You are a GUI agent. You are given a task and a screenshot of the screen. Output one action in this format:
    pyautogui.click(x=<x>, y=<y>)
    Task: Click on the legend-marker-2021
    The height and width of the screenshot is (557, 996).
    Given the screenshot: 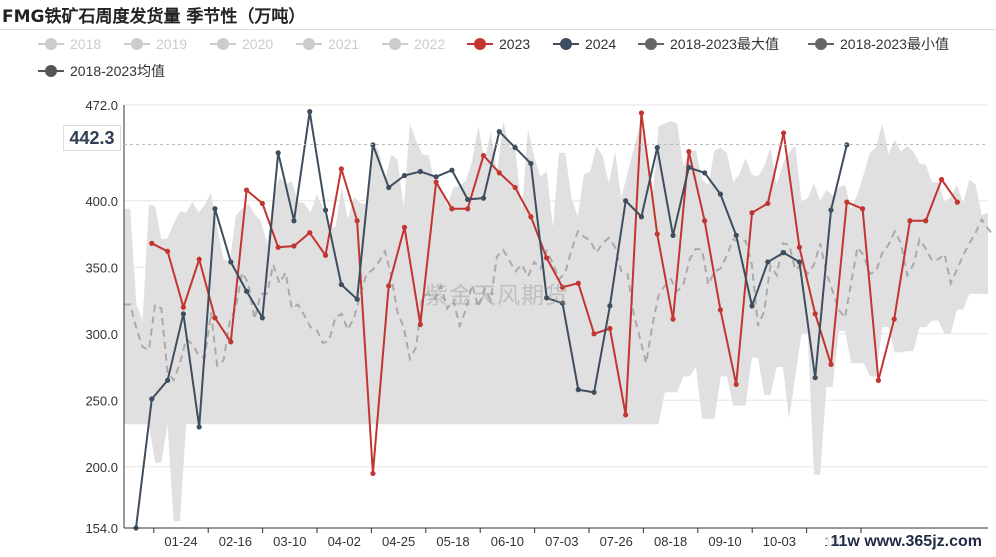 What is the action you would take?
    pyautogui.click(x=309, y=44)
    